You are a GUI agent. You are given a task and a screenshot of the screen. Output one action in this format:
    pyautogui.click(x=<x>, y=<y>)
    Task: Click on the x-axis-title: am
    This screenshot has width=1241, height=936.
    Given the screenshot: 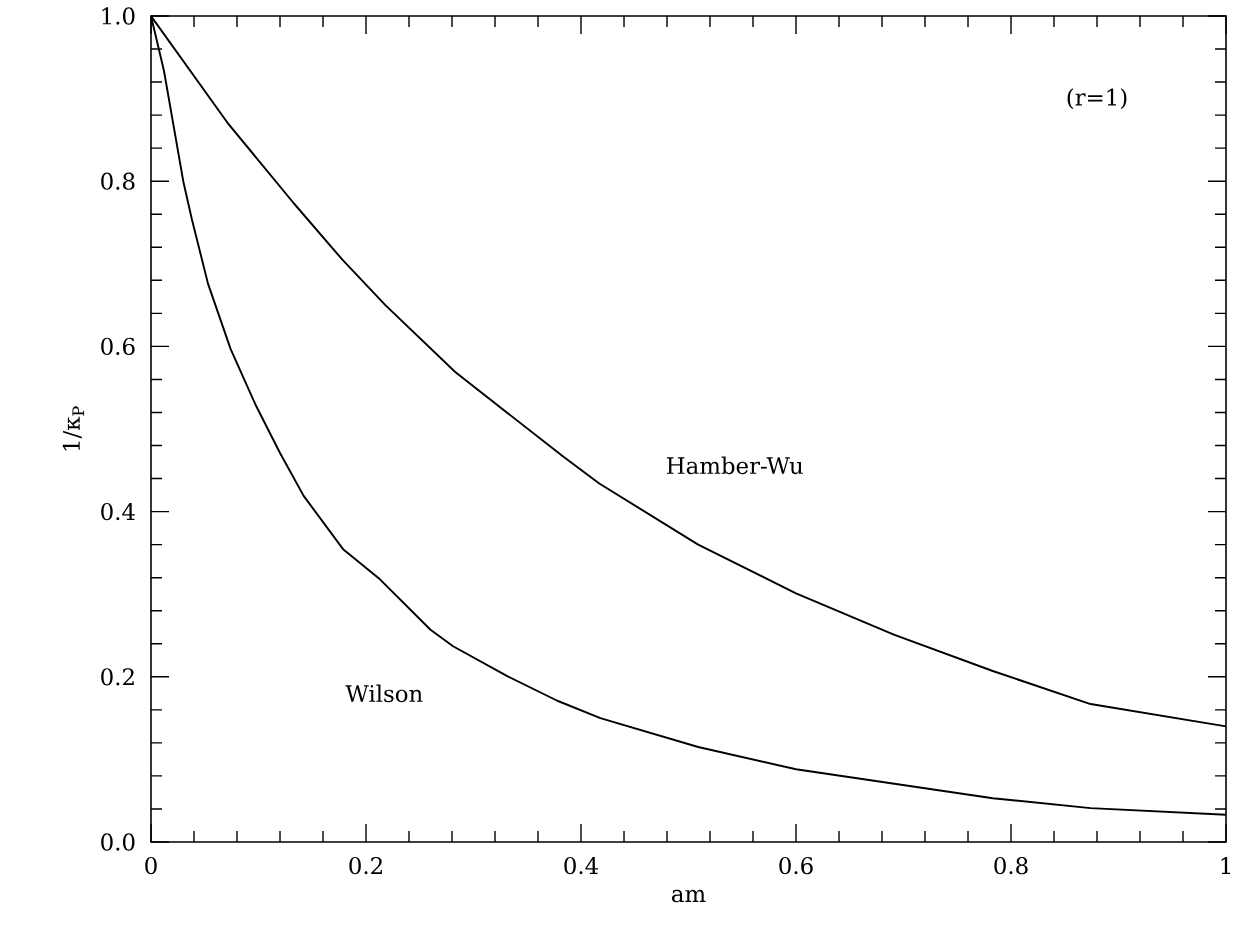 What is the action you would take?
    pyautogui.click(x=689, y=896)
    